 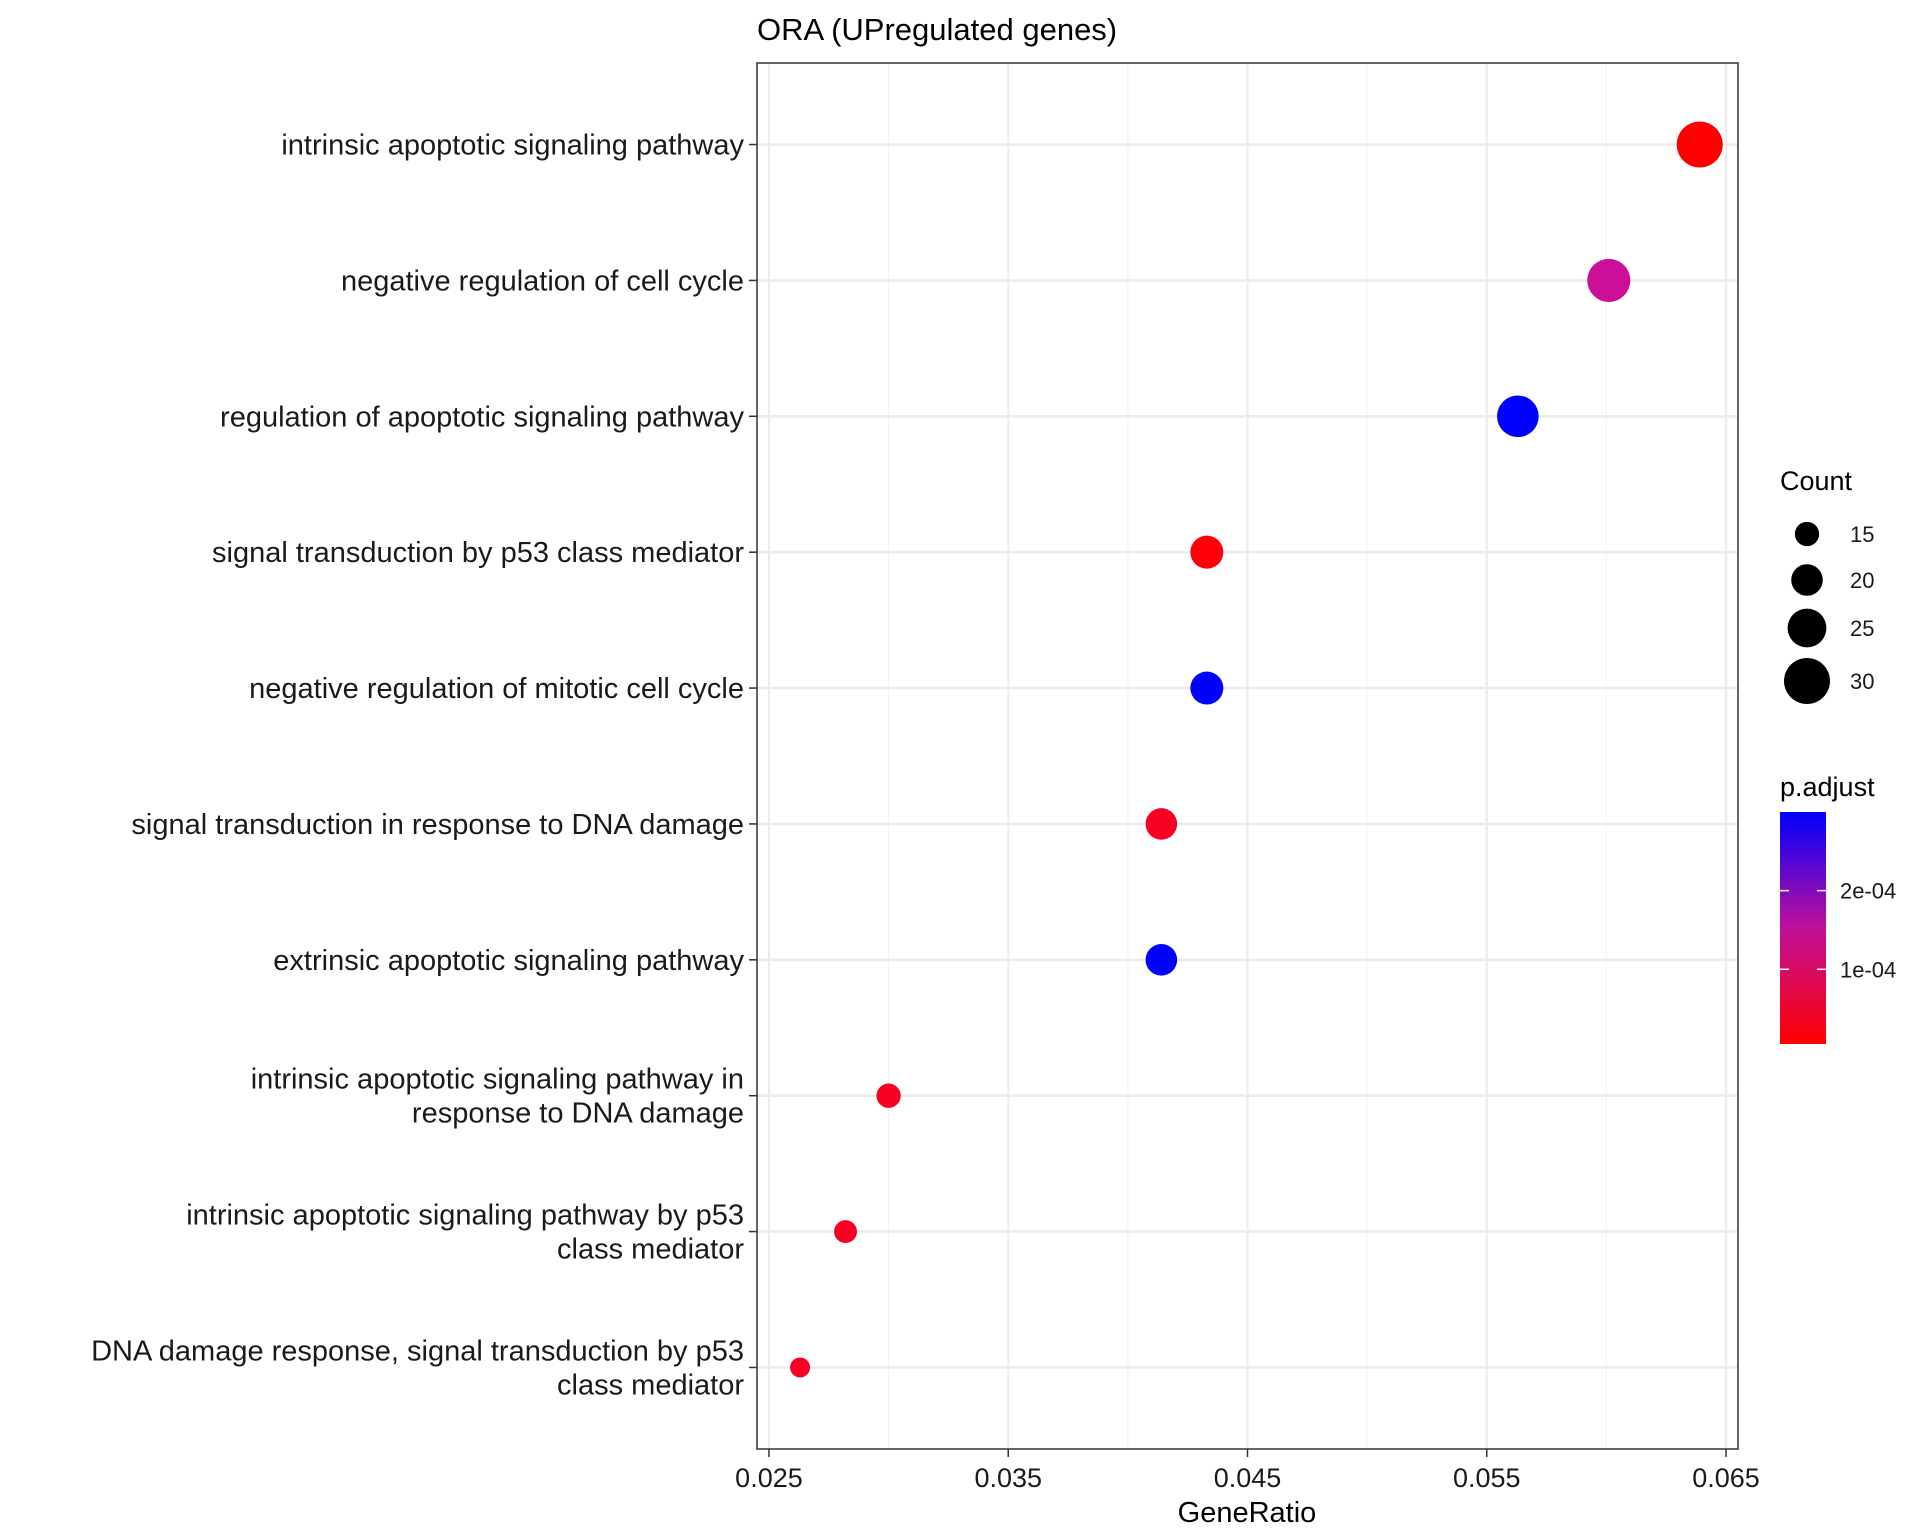 I want to click on legend-p-adjust-colorbar, so click(x=1803, y=928).